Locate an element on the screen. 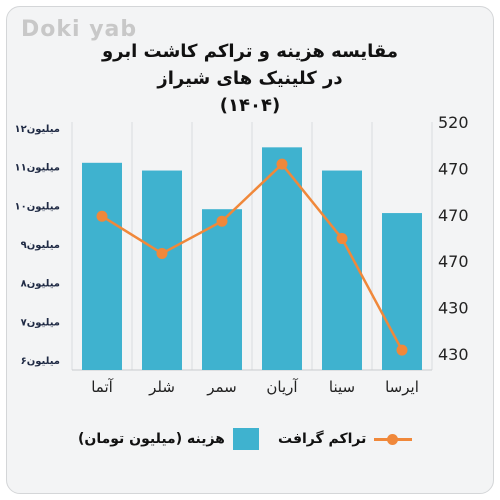  watermark-logo: Doki yab is located at coordinates (79, 29).